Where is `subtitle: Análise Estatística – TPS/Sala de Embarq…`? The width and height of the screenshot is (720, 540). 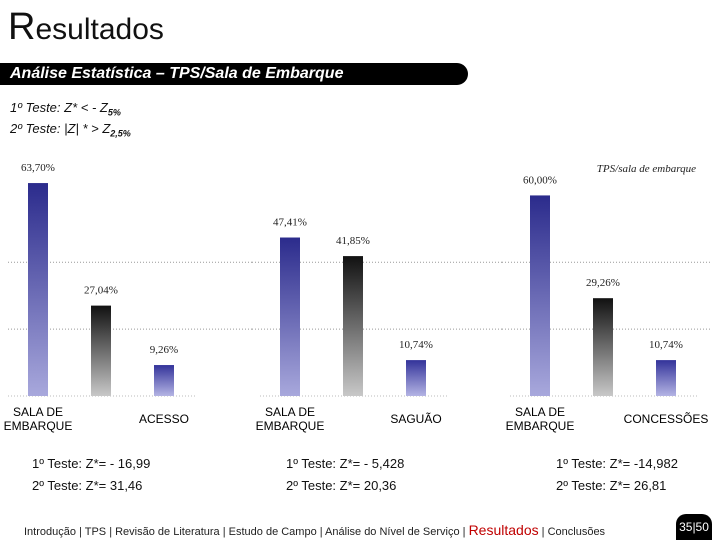 subtitle: Análise Estatística – TPS/Sala de Embarq… is located at coordinates (177, 73).